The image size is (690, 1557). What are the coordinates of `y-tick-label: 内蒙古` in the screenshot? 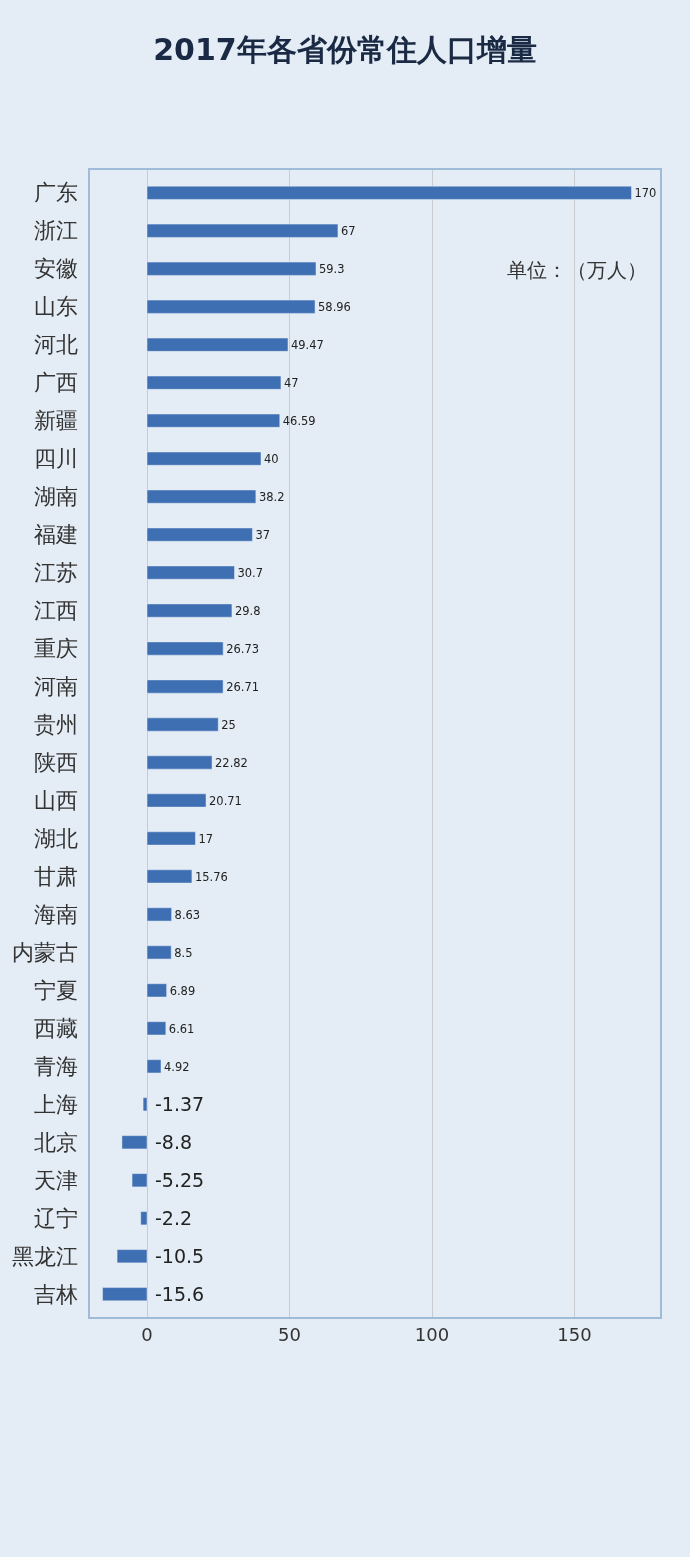 It's located at (44, 953).